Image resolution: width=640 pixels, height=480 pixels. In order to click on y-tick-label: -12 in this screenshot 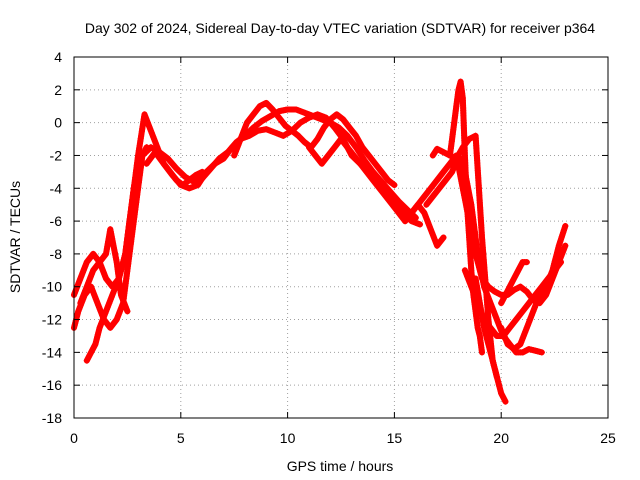, I will do `click(52, 320)`.